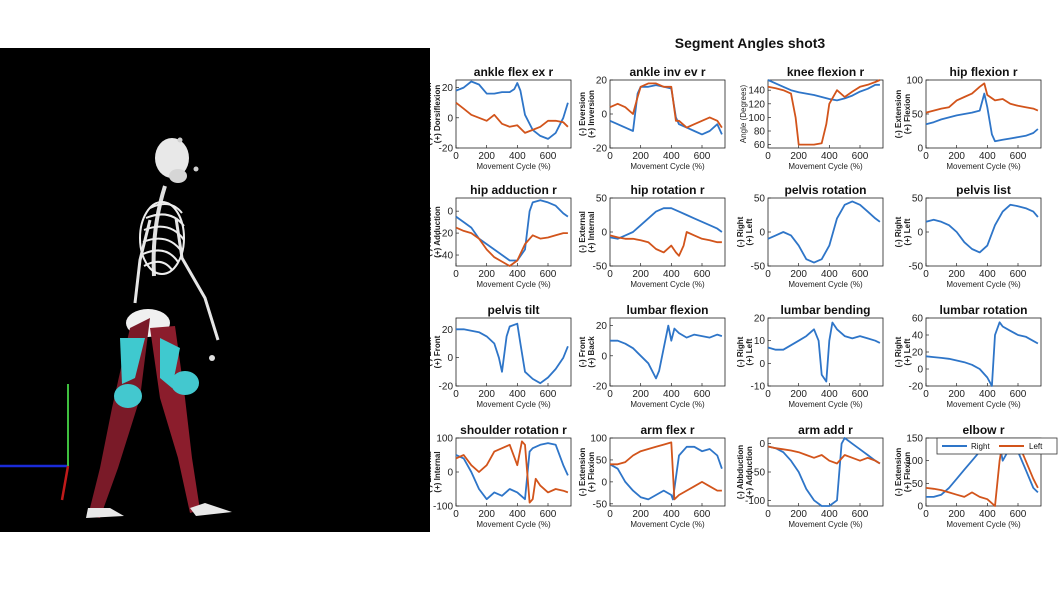 The image size is (1061, 605). I want to click on y-tick-label: 120, so click(756, 104).